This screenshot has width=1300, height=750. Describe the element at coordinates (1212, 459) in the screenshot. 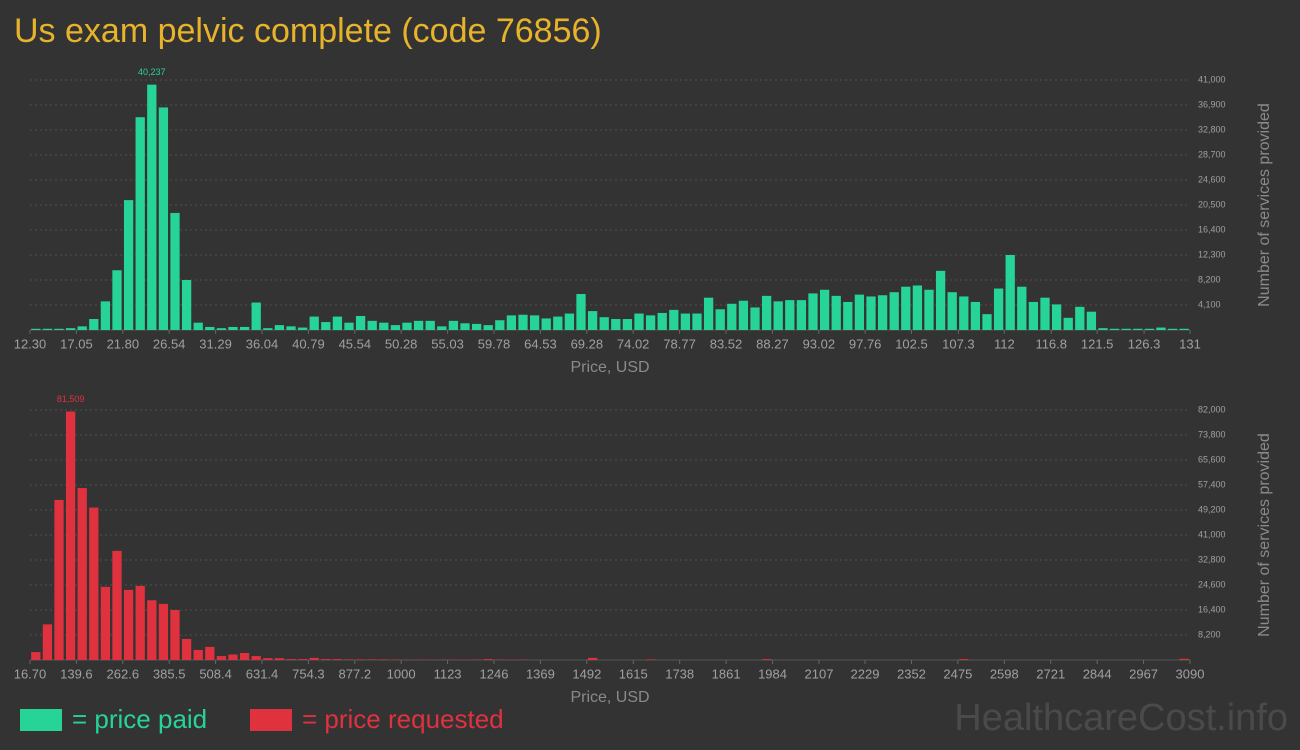

I see `y-tick-label: 65,600` at that location.